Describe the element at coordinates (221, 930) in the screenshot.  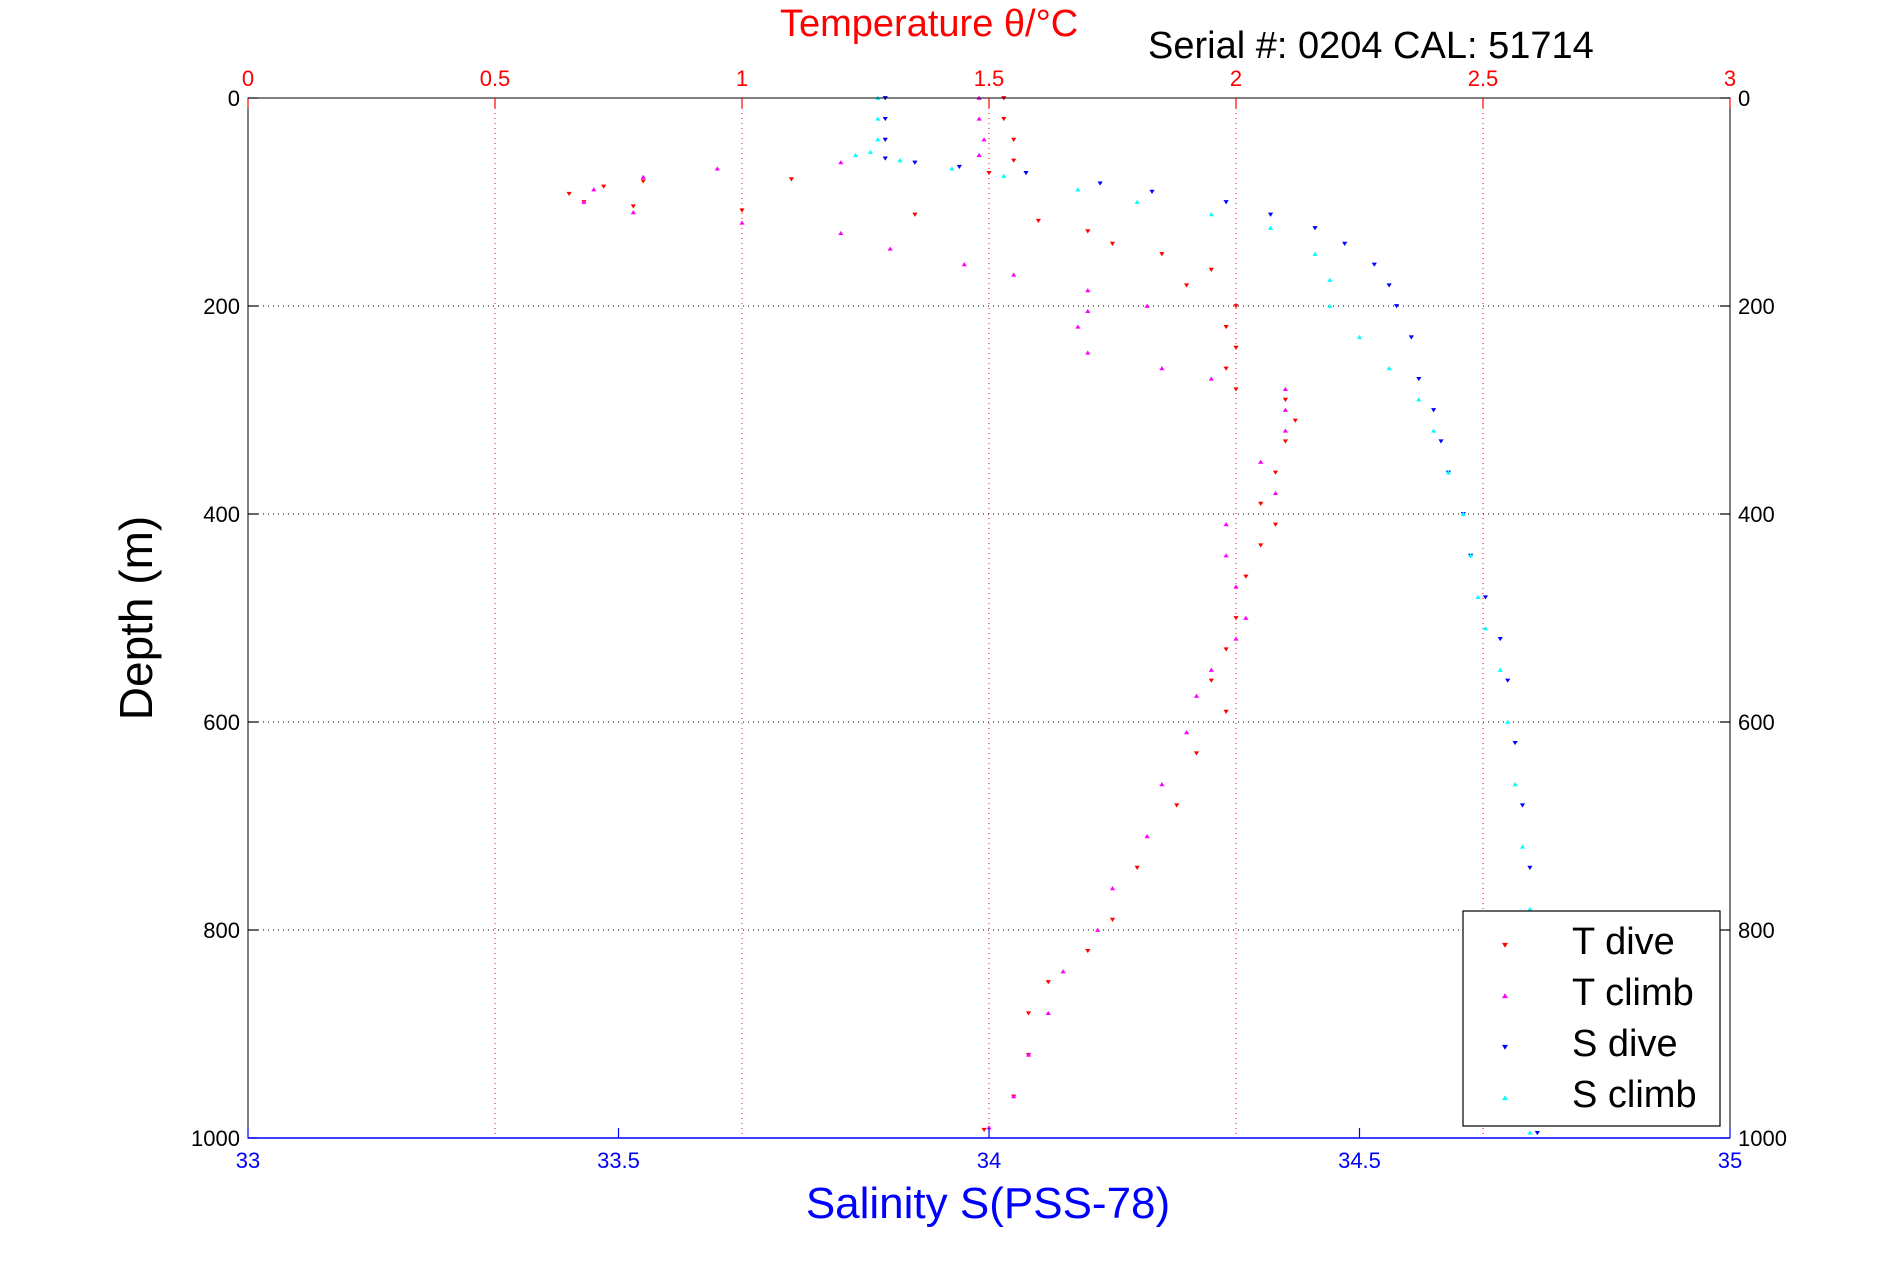
I see `depth-tick-label-left: 800` at that location.